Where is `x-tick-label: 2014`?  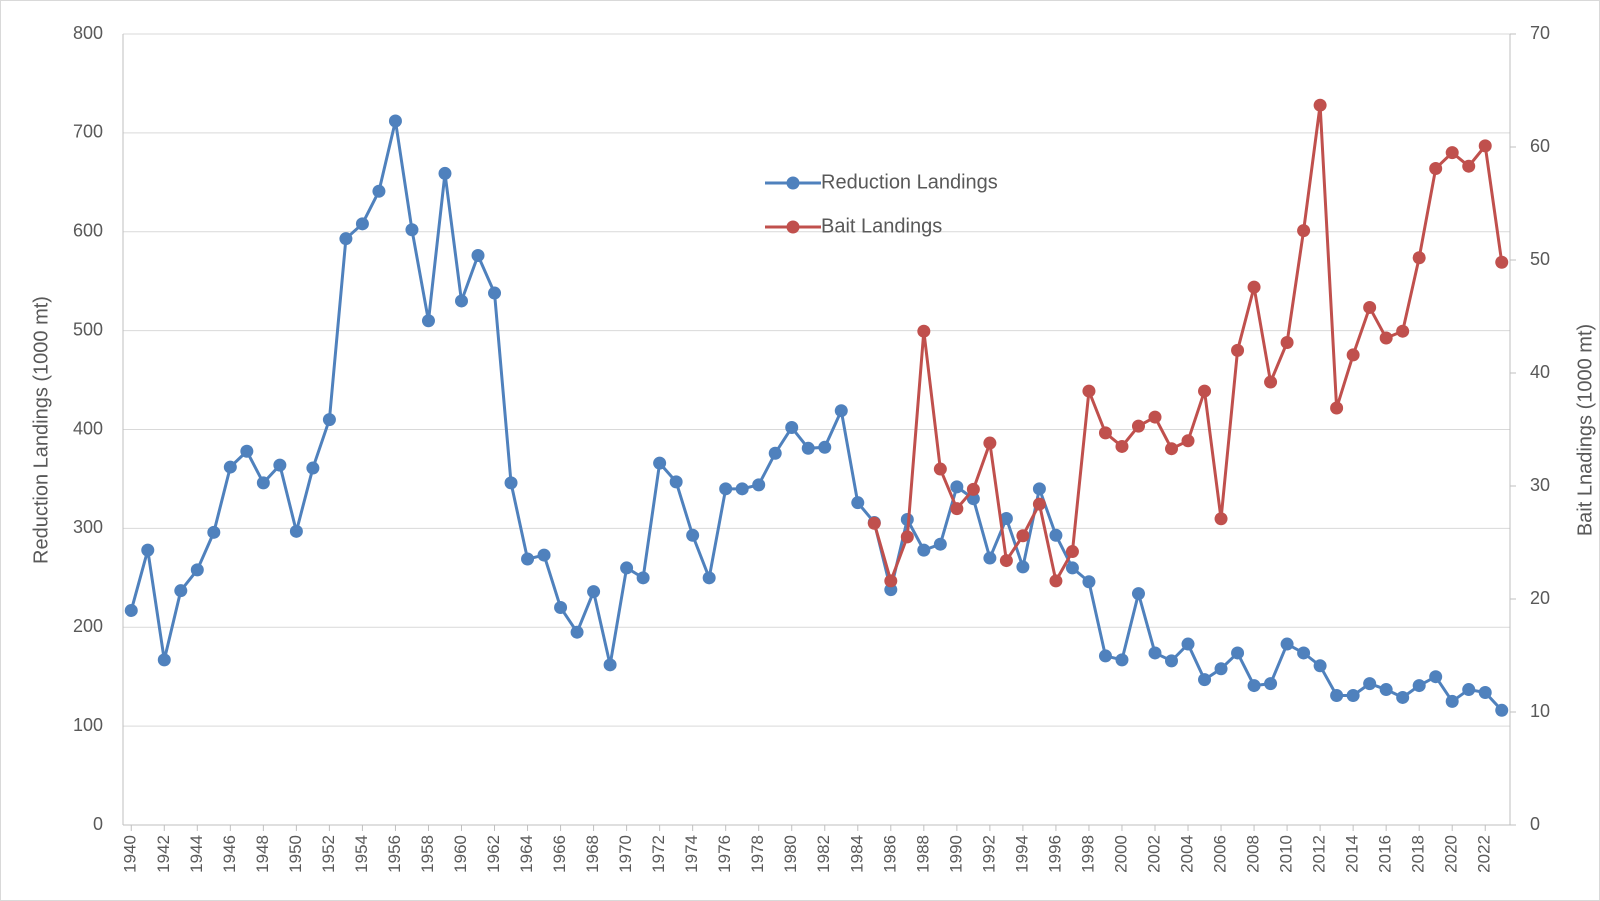 x-tick-label: 2014 is located at coordinates (1352, 854).